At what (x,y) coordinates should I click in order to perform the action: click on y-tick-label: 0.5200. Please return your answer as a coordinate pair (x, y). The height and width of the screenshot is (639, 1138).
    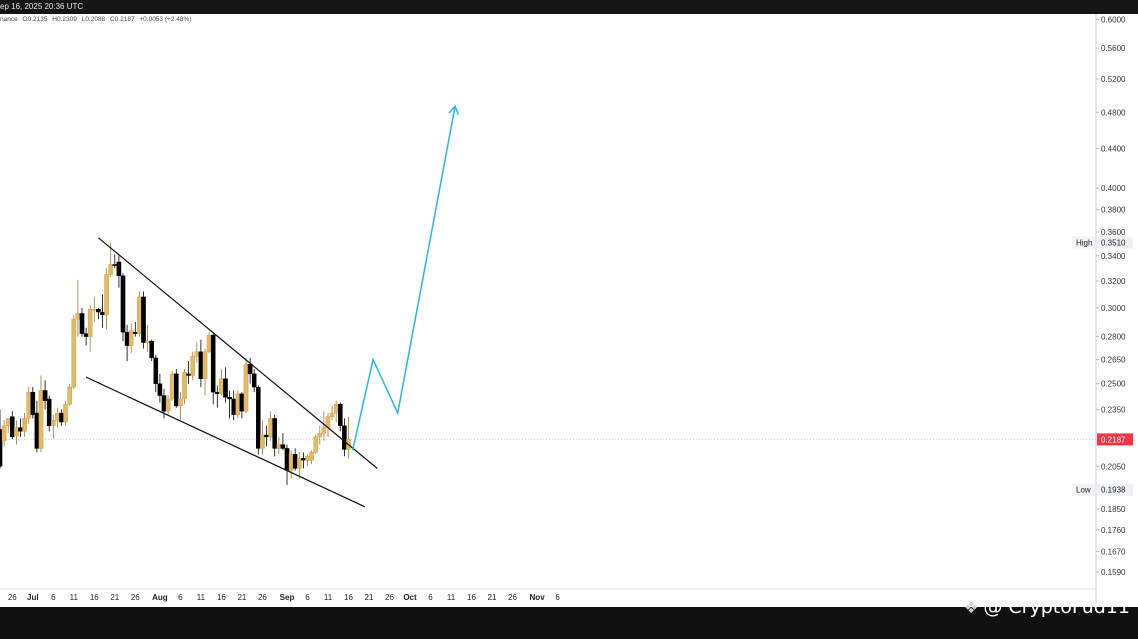
    Looking at the image, I should click on (1113, 79).